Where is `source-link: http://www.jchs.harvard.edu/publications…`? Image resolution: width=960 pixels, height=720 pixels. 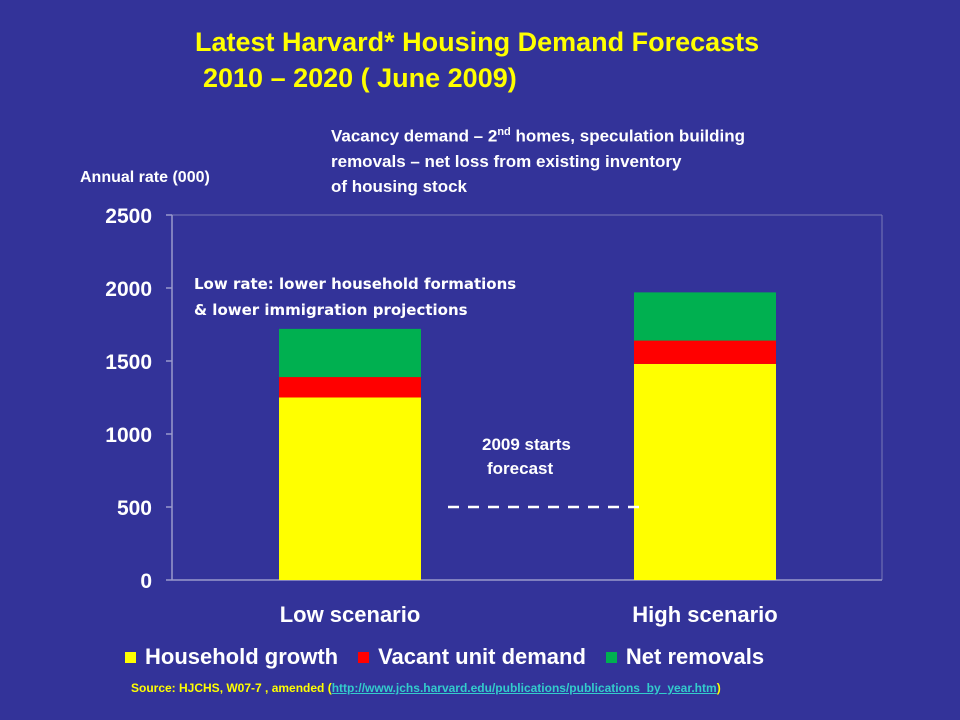 source-link: http://www.jchs.harvard.edu/publications… is located at coordinates (524, 688).